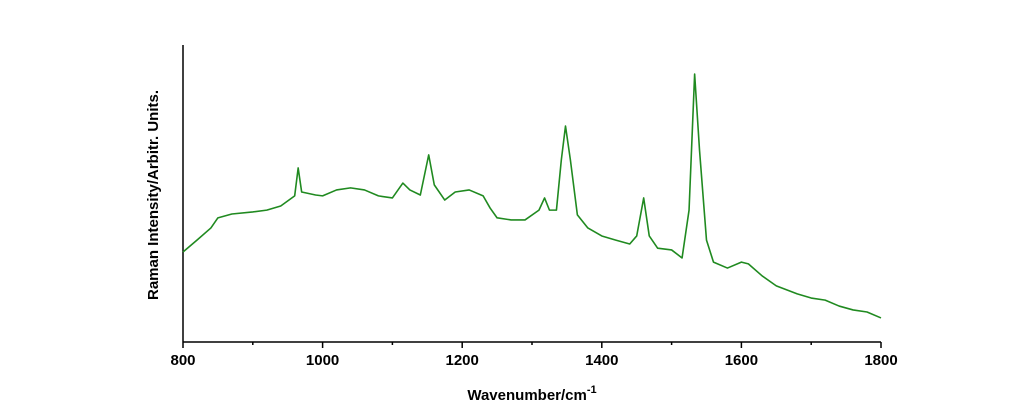  I want to click on x-tick-label: 800, so click(182, 360).